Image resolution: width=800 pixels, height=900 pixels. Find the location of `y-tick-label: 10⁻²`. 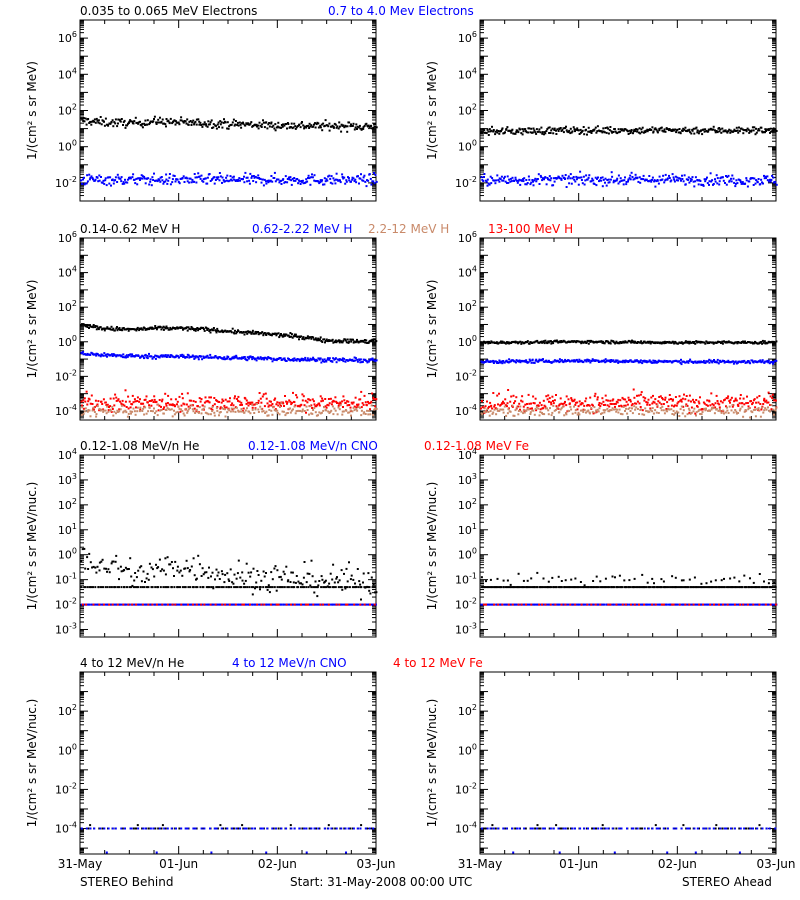

y-tick-label: 10⁻² is located at coordinates (466, 182).